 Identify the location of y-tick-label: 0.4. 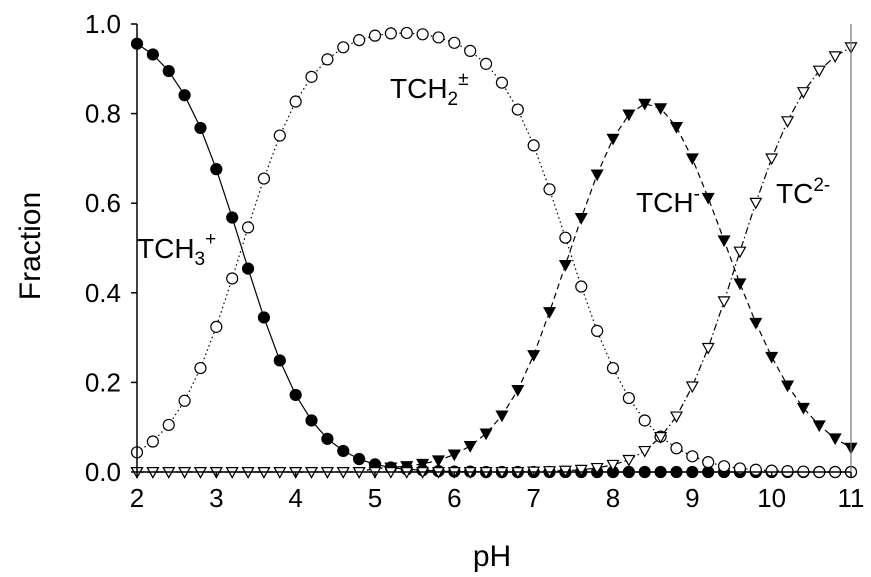
(103, 293).